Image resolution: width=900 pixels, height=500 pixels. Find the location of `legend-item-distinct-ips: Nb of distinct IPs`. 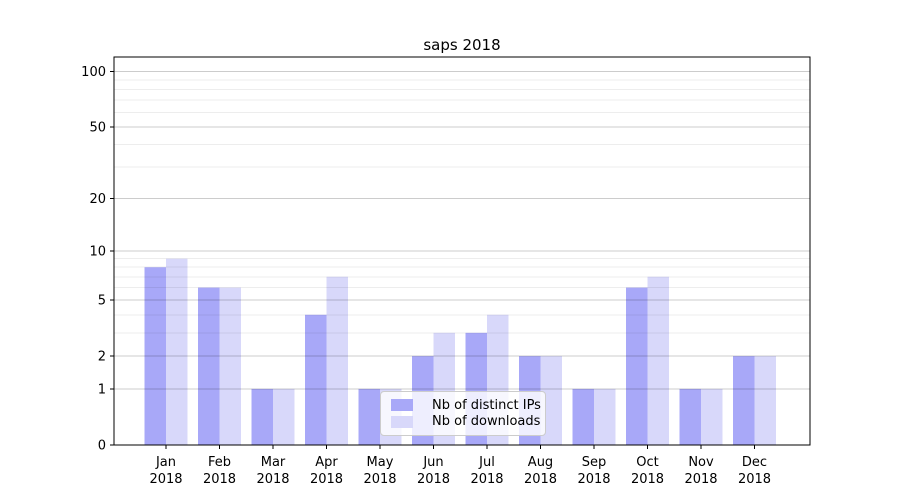

legend-item-distinct-ips: Nb of distinct IPs is located at coordinates (468, 405).